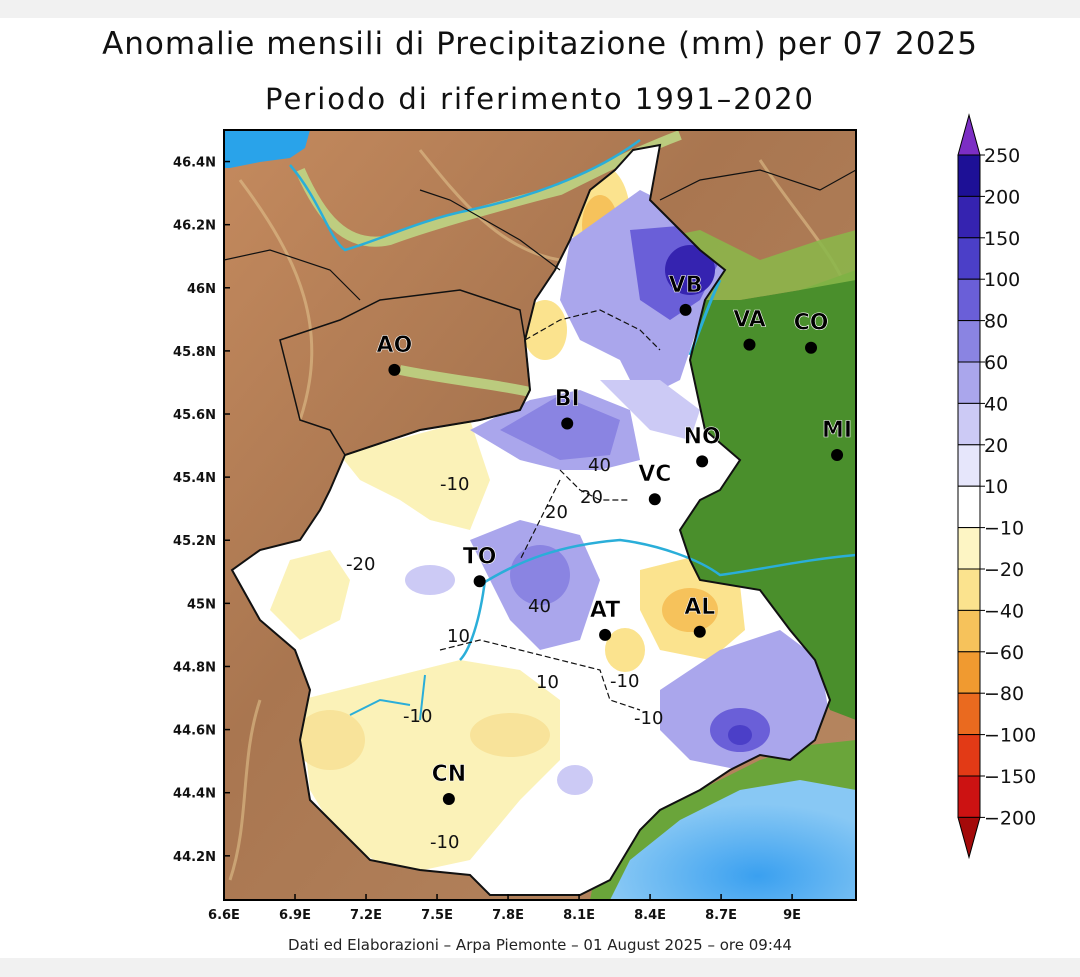 Image resolution: width=1080 pixels, height=977 pixels. I want to click on valley-green, so click(488, 263).